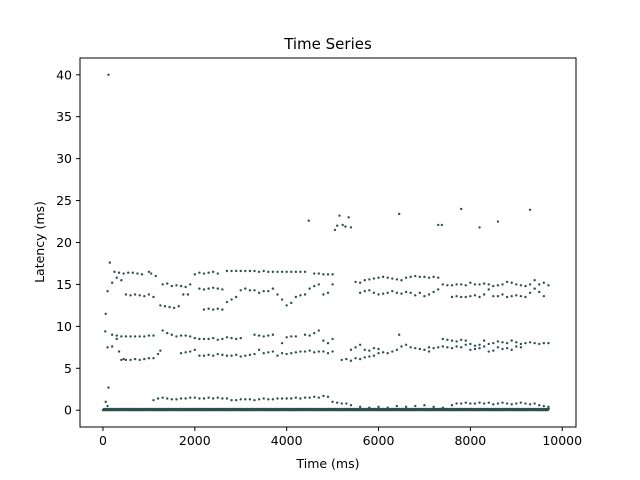 The height and width of the screenshot is (480, 640). What do you see at coordinates (64, 284) in the screenshot?
I see `y-tick-label: 15` at bounding box center [64, 284].